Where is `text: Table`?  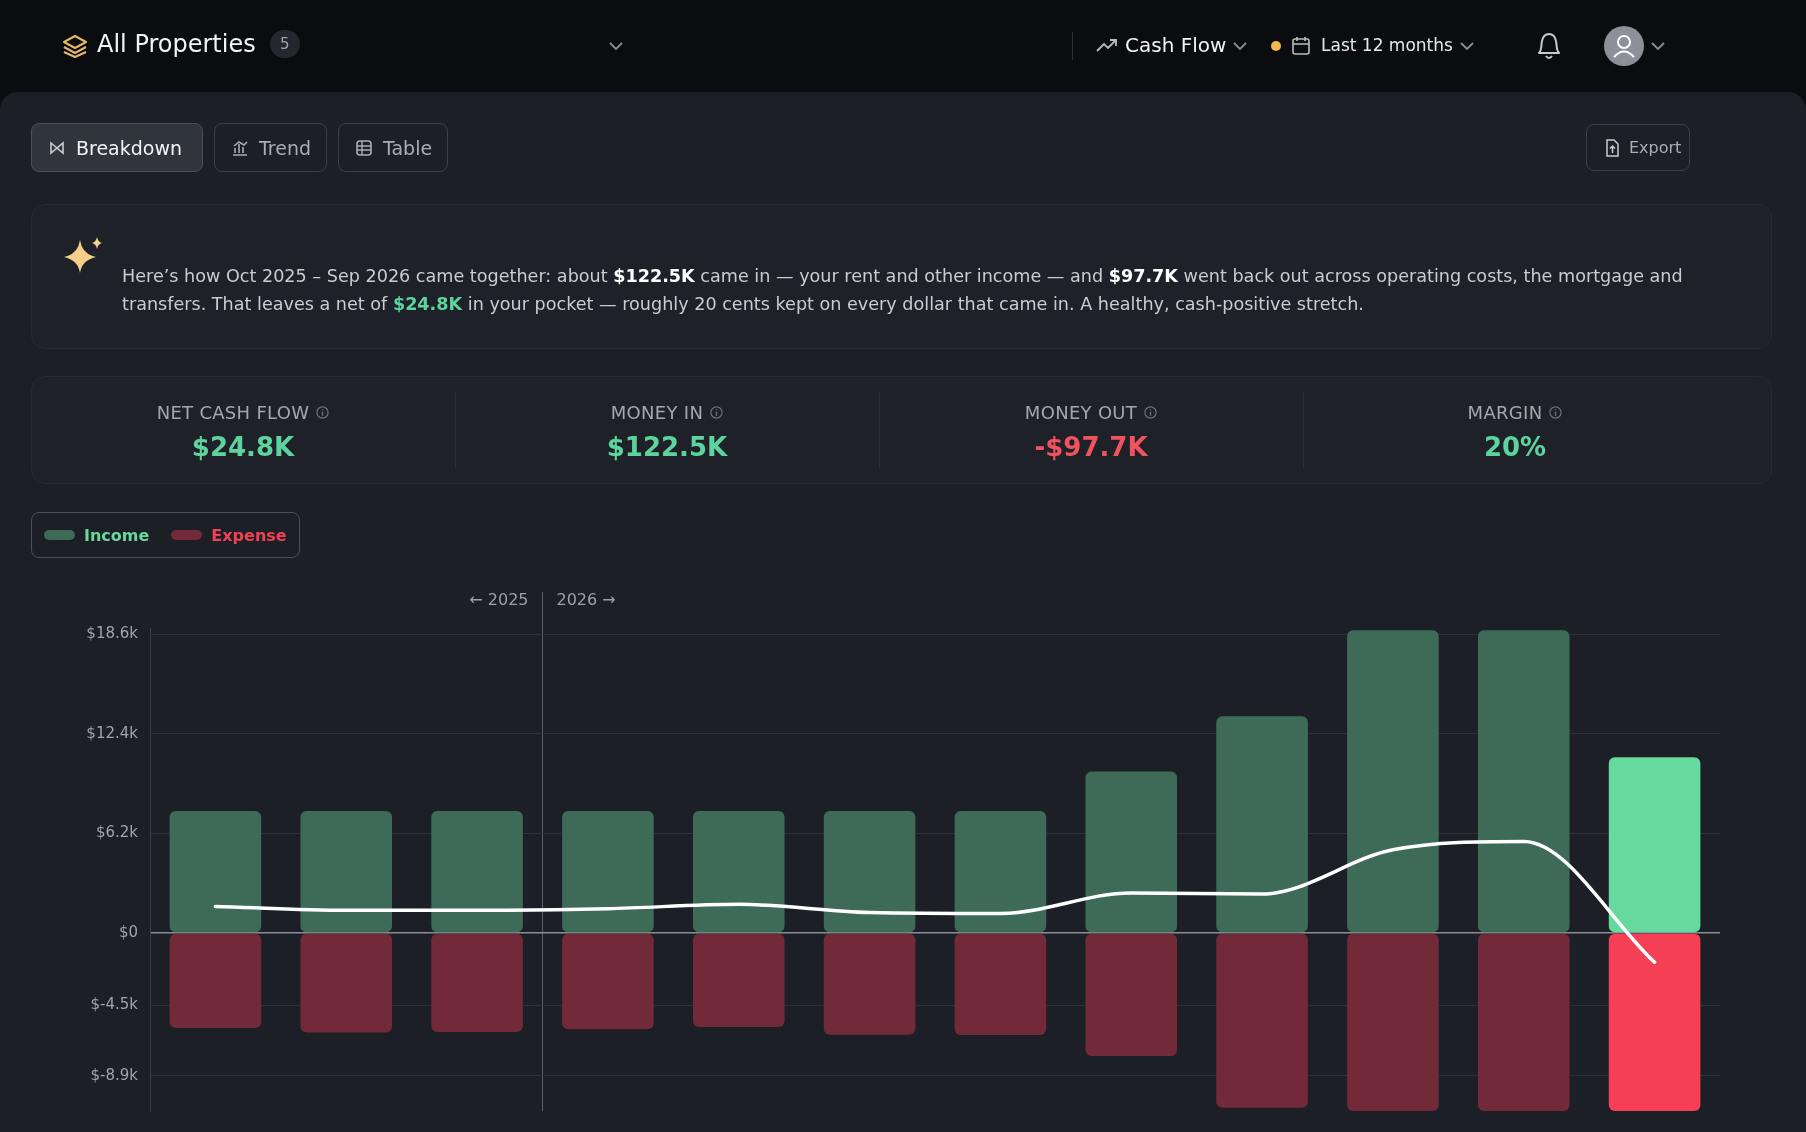 text: Table is located at coordinates (408, 147).